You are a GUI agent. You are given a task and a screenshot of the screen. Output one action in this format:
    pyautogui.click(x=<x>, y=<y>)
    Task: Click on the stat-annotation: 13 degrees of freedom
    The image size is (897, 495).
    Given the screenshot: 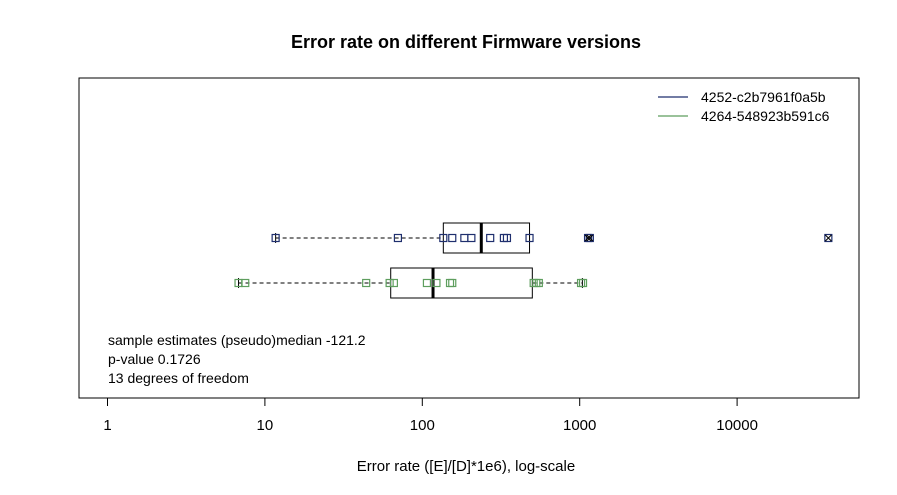 What is the action you would take?
    pyautogui.click(x=178, y=378)
    